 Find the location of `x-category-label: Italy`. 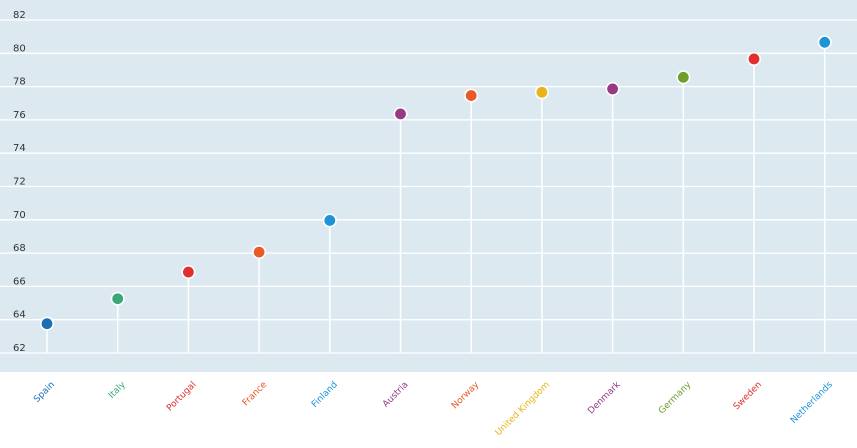

x-category-label: Italy is located at coordinates (117, 390).